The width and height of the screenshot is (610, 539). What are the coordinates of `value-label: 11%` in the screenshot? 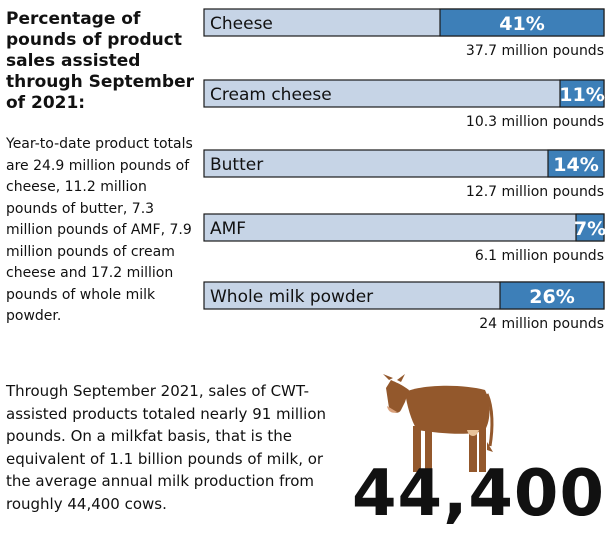 It's located at (581, 95).